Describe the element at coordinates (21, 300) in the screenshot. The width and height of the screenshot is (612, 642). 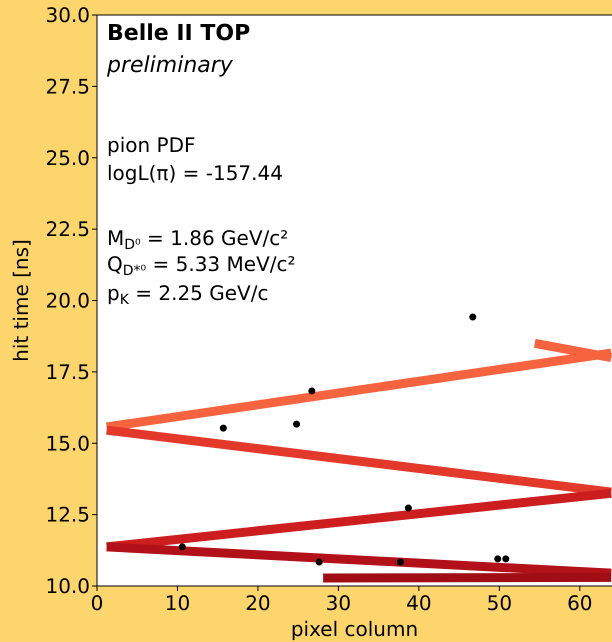
I see `y-axis-title: hit time [ns]` at that location.